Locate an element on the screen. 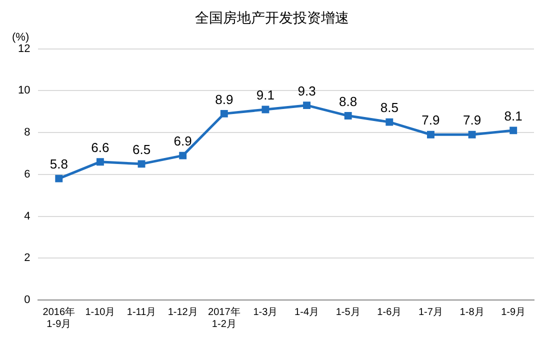  y-tick-label: 2 is located at coordinates (27, 258).